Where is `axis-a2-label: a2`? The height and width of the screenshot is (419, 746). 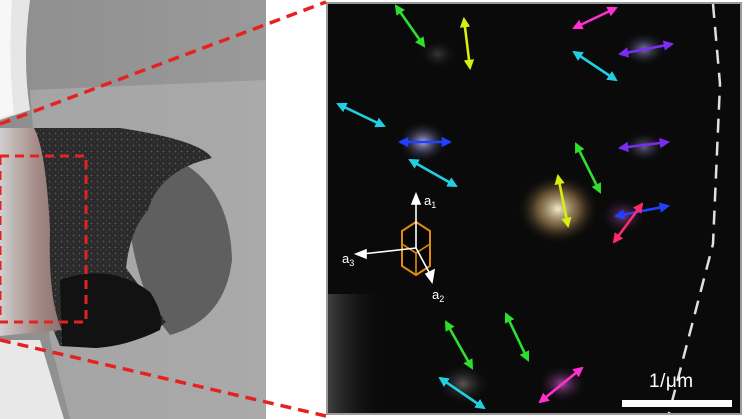
axis-a2-label: a2 is located at coordinates (438, 295).